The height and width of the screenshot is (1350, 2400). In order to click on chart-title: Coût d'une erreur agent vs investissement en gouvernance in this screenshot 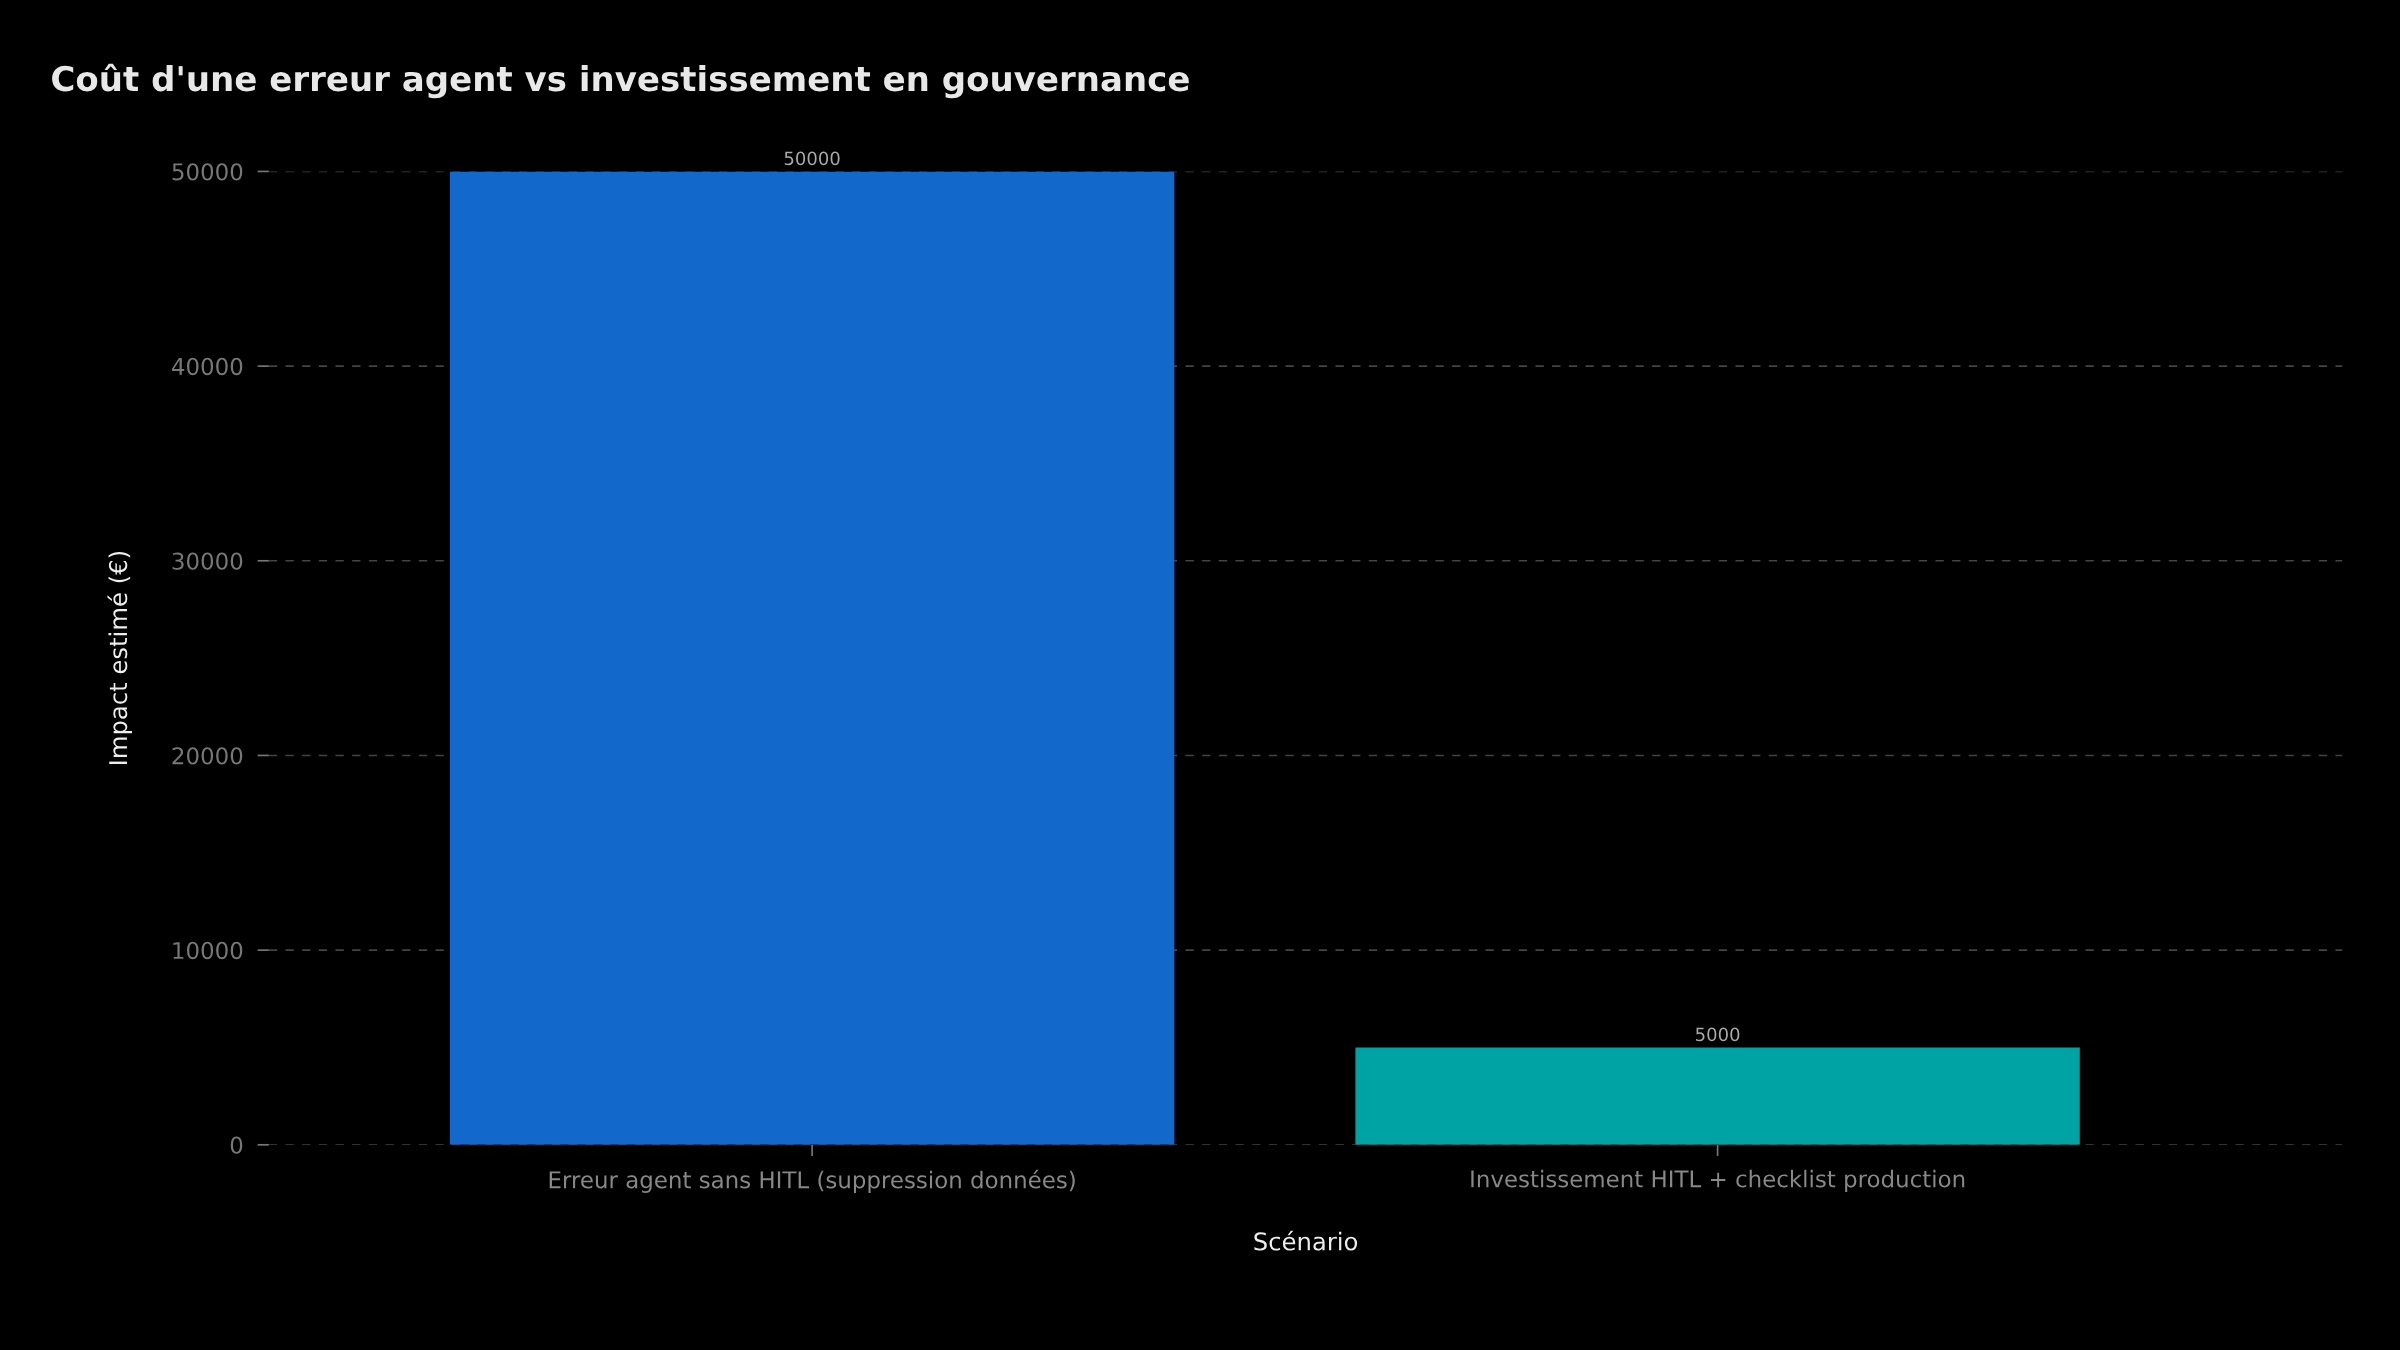, I will do `click(620, 81)`.